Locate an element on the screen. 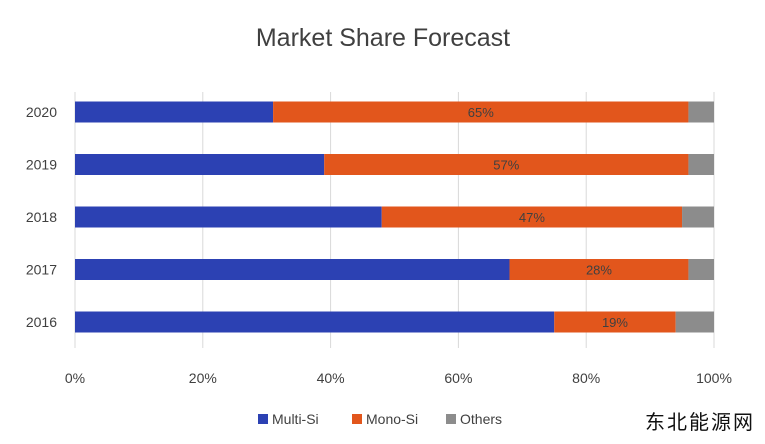 This screenshot has width=765, height=444. category-label: 2020 is located at coordinates (41, 112).